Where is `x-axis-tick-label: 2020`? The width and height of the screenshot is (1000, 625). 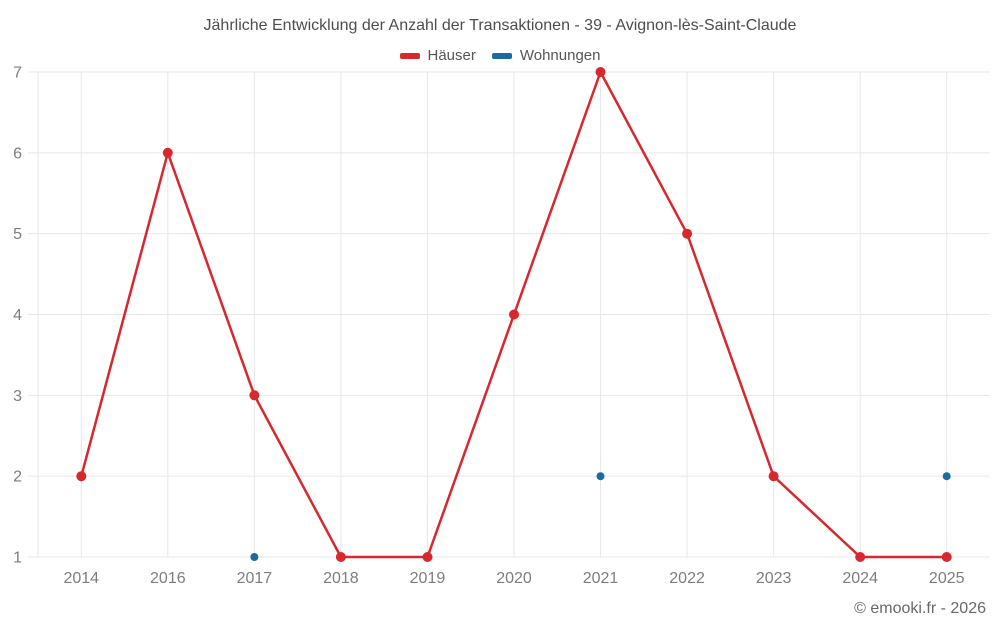
x-axis-tick-label: 2020 is located at coordinates (514, 578).